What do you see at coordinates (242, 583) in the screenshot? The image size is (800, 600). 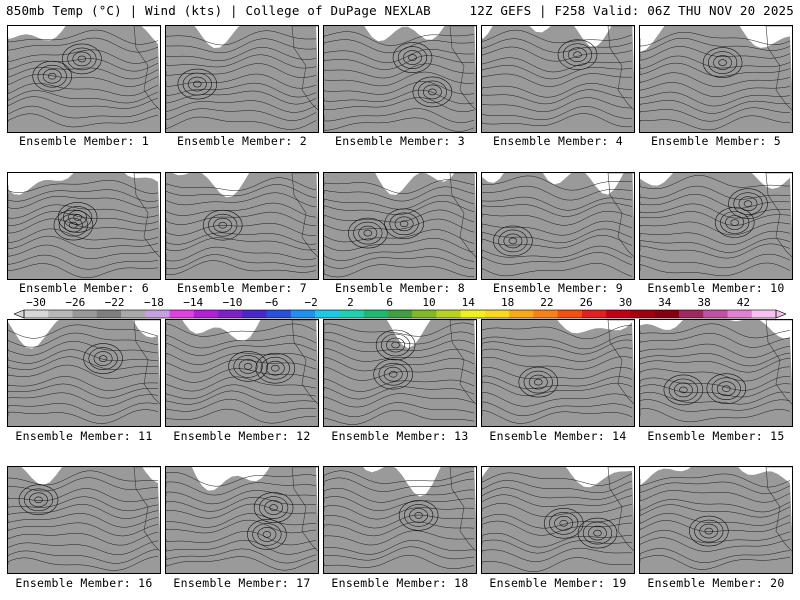 I see `ensemble-member-label: Ensemble Member: 17` at bounding box center [242, 583].